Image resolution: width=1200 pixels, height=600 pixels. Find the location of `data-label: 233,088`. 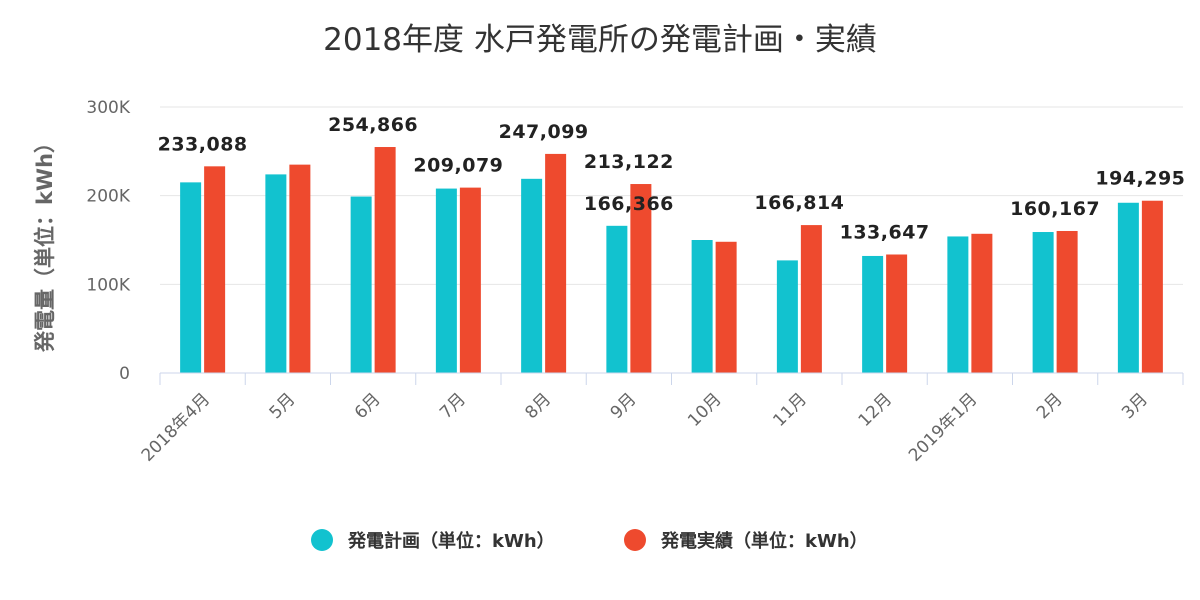

data-label: 233,088 is located at coordinates (203, 144).